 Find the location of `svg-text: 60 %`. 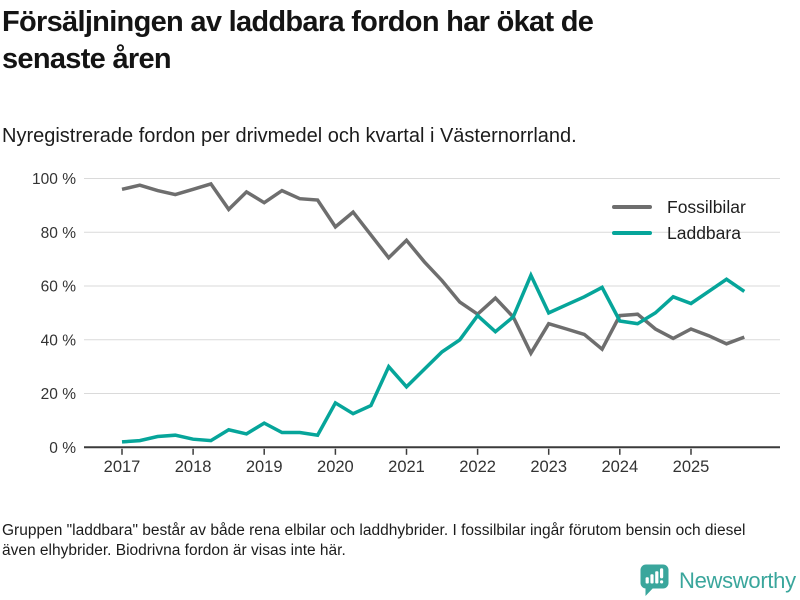

svg-text: 60 % is located at coordinates (59, 287).